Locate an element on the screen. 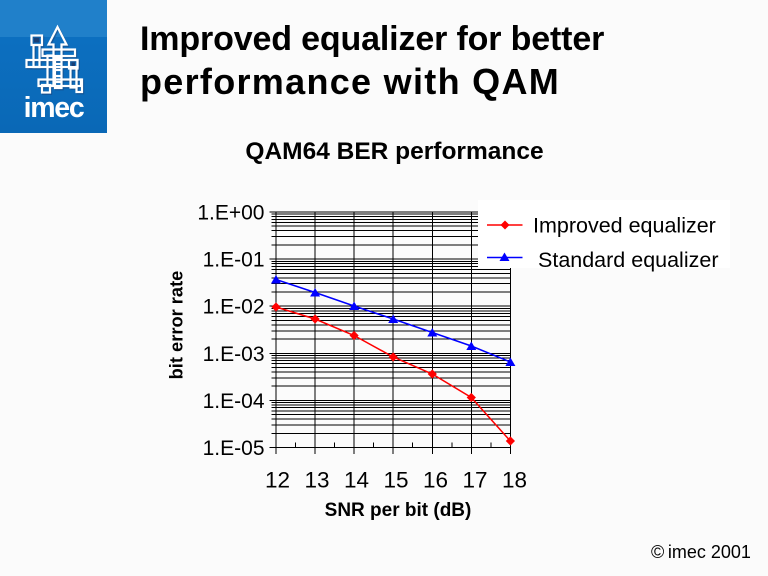 The width and height of the screenshot is (768, 576). svg-text: 17 is located at coordinates (474, 479).